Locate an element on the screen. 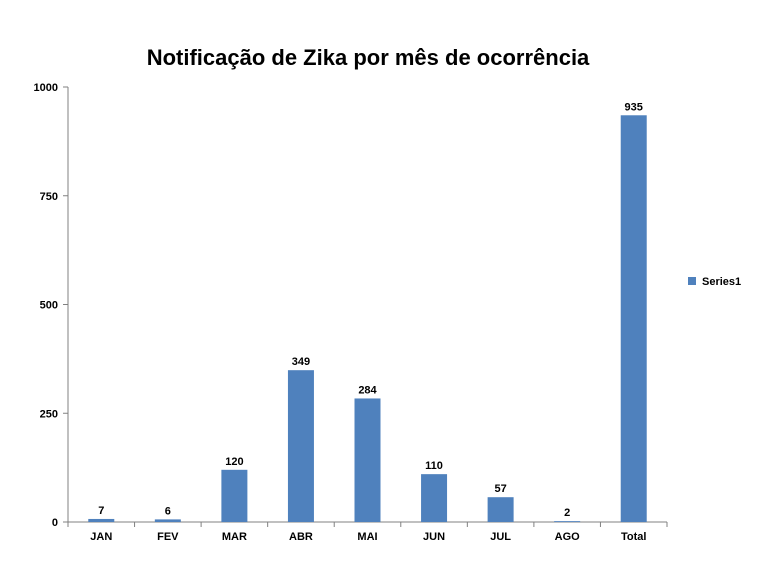  data-label: 57 is located at coordinates (500, 489).